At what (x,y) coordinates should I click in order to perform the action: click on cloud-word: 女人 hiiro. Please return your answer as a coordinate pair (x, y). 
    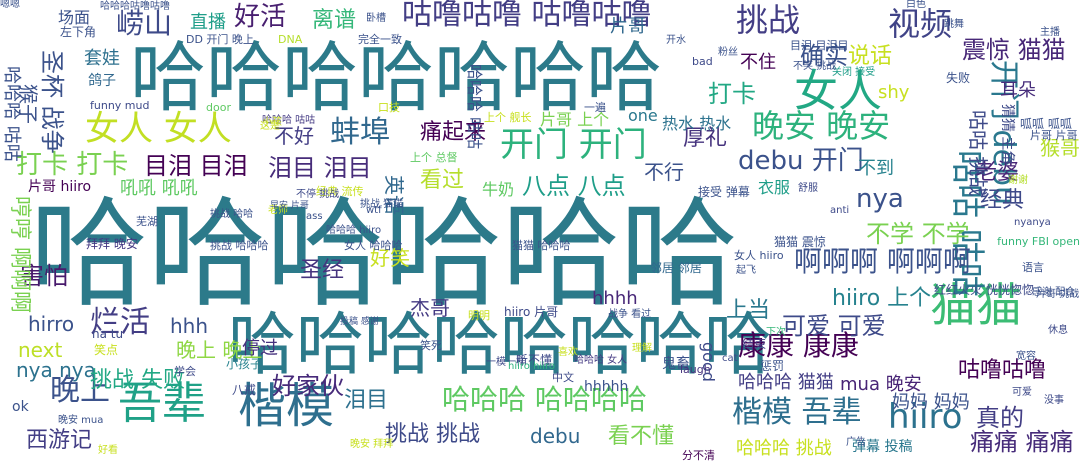
    Looking at the image, I should click on (759, 255).